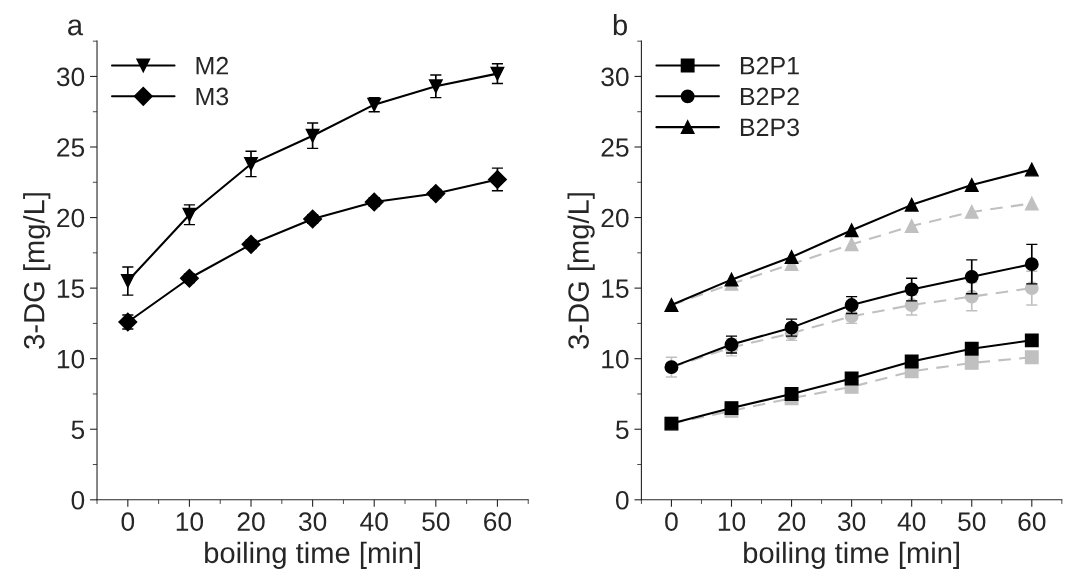  What do you see at coordinates (76, 27) in the screenshot?
I see `chart-title: a` at bounding box center [76, 27].